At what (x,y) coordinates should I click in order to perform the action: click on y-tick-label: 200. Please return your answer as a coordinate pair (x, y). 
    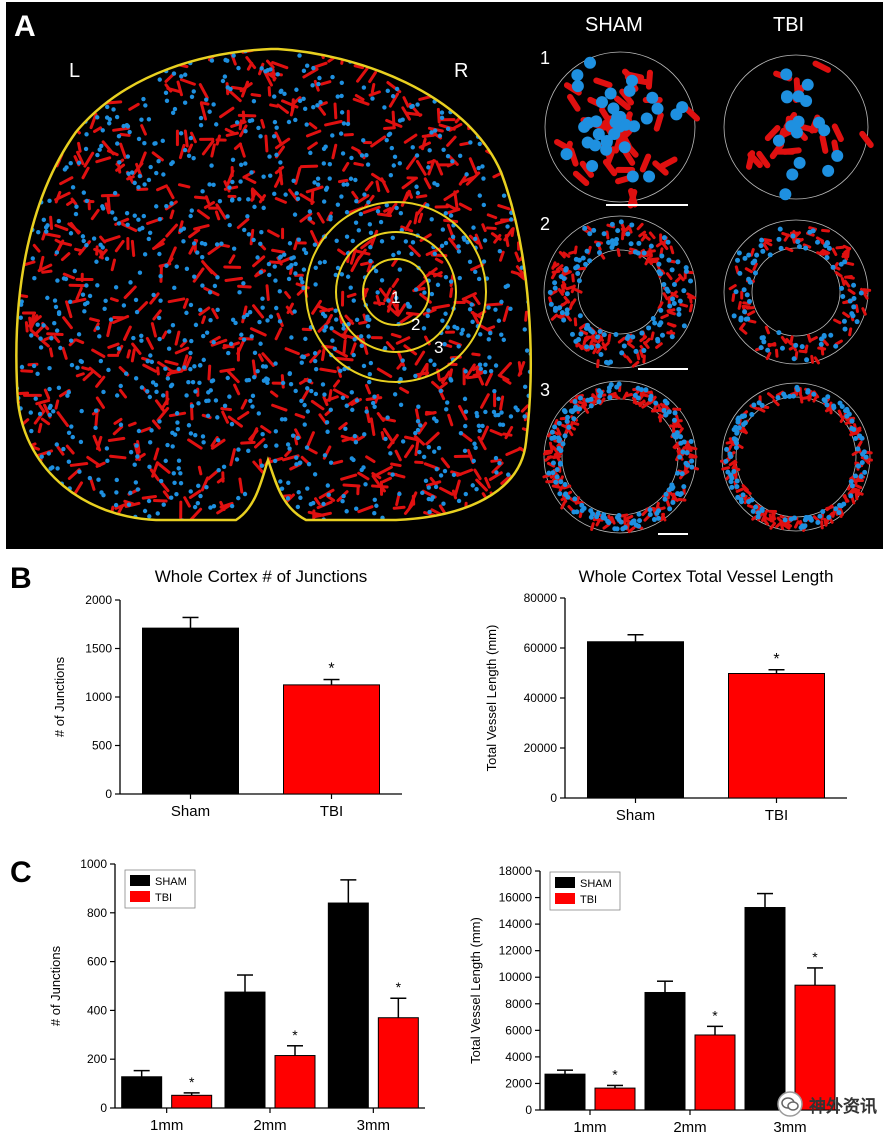
    Looking at the image, I should click on (97, 1059).